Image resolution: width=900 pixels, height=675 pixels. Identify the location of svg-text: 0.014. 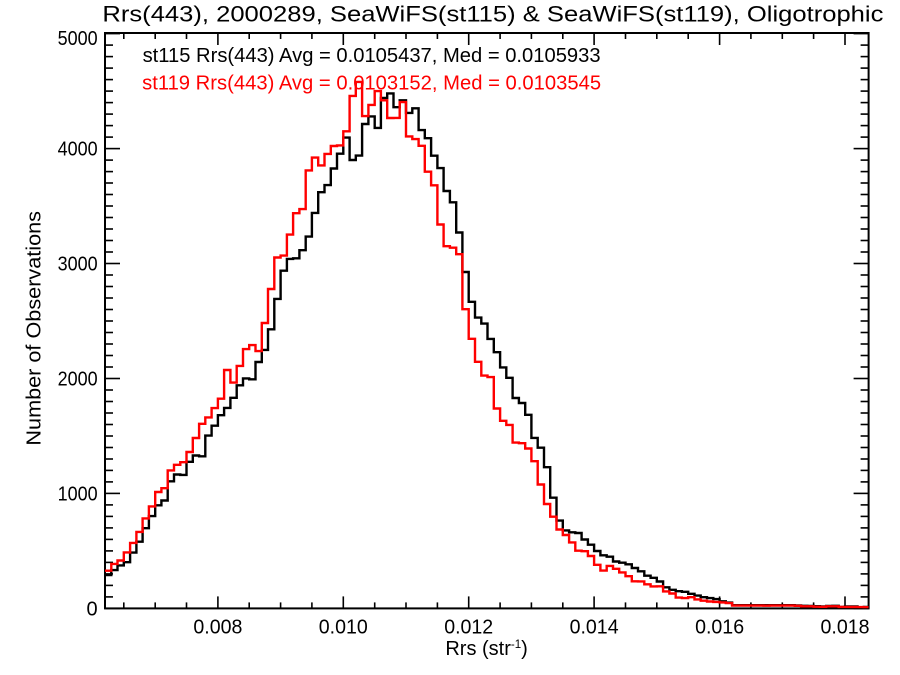
(594, 628).